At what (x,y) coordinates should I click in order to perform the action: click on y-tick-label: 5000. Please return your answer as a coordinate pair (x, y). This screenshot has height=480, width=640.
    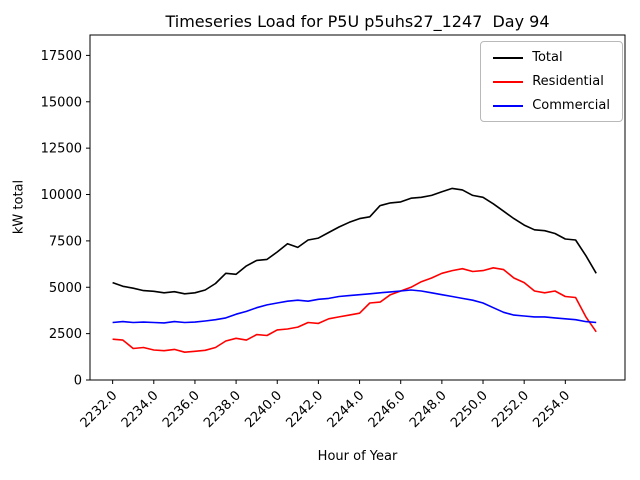
    Looking at the image, I should click on (65, 288).